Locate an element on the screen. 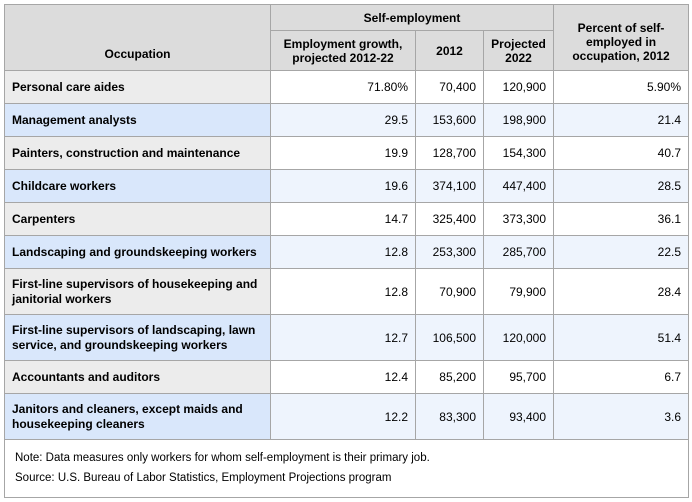 The height and width of the screenshot is (502, 692). percent-cell: 5.90% is located at coordinates (621, 87).